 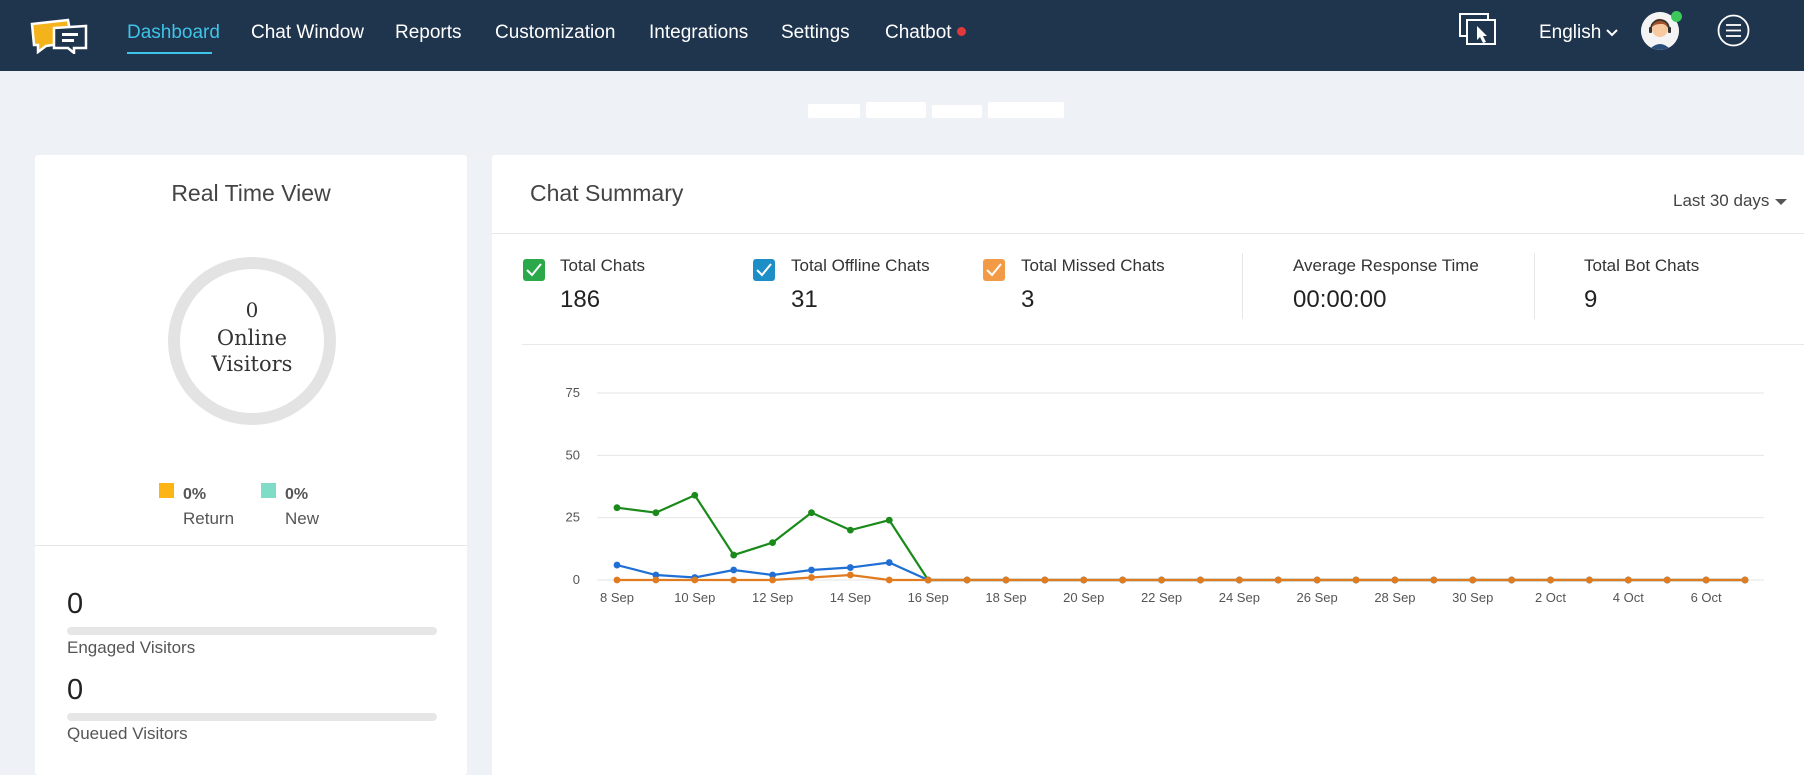 I want to click on nav-chat-window: Chat Window, so click(x=307, y=32).